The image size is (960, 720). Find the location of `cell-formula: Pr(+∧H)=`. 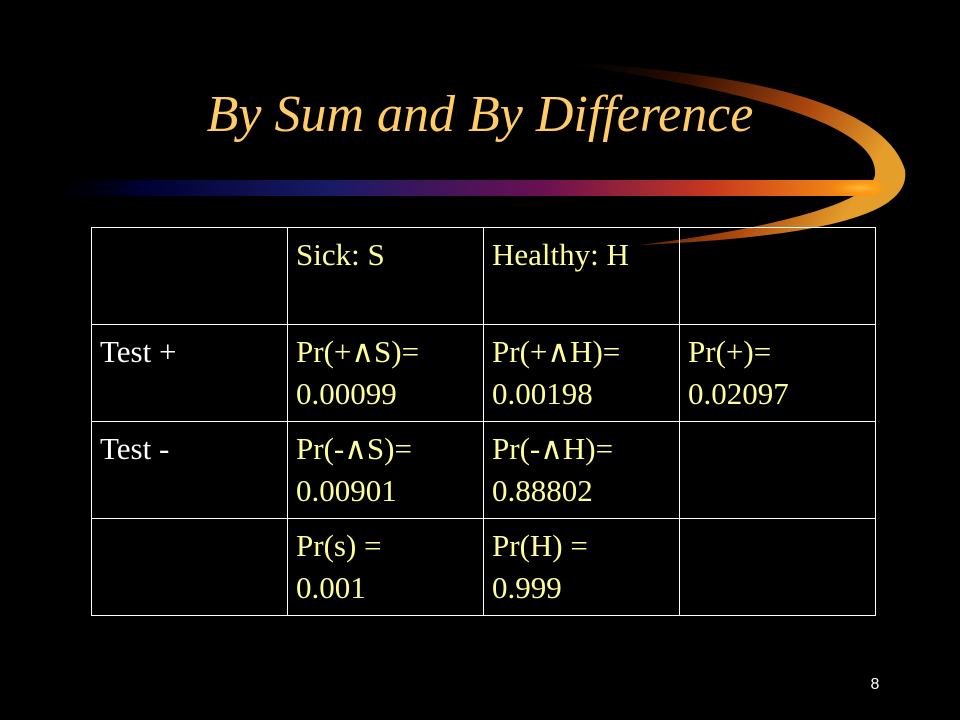

cell-formula: Pr(+∧H)= is located at coordinates (556, 351).